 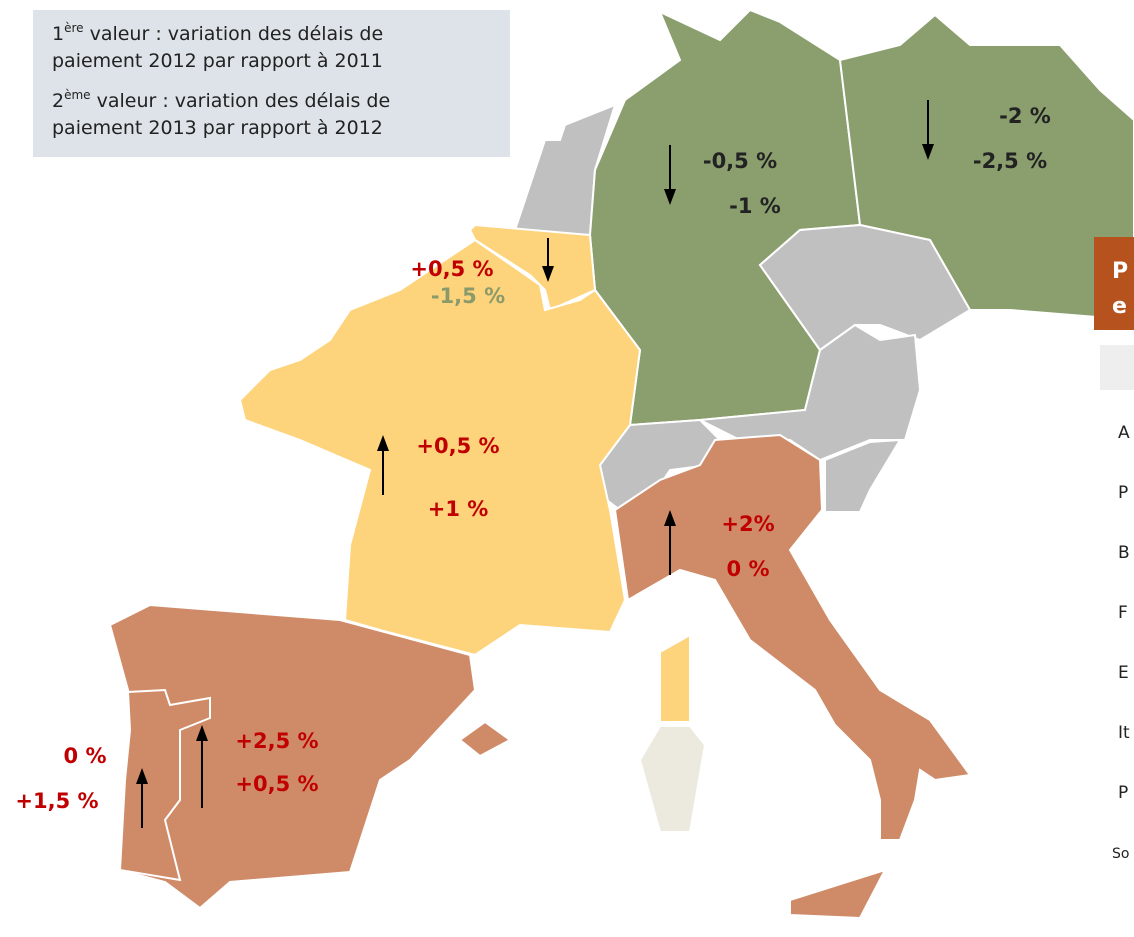 What do you see at coordinates (792, 637) in the screenshot?
I see `italy` at bounding box center [792, 637].